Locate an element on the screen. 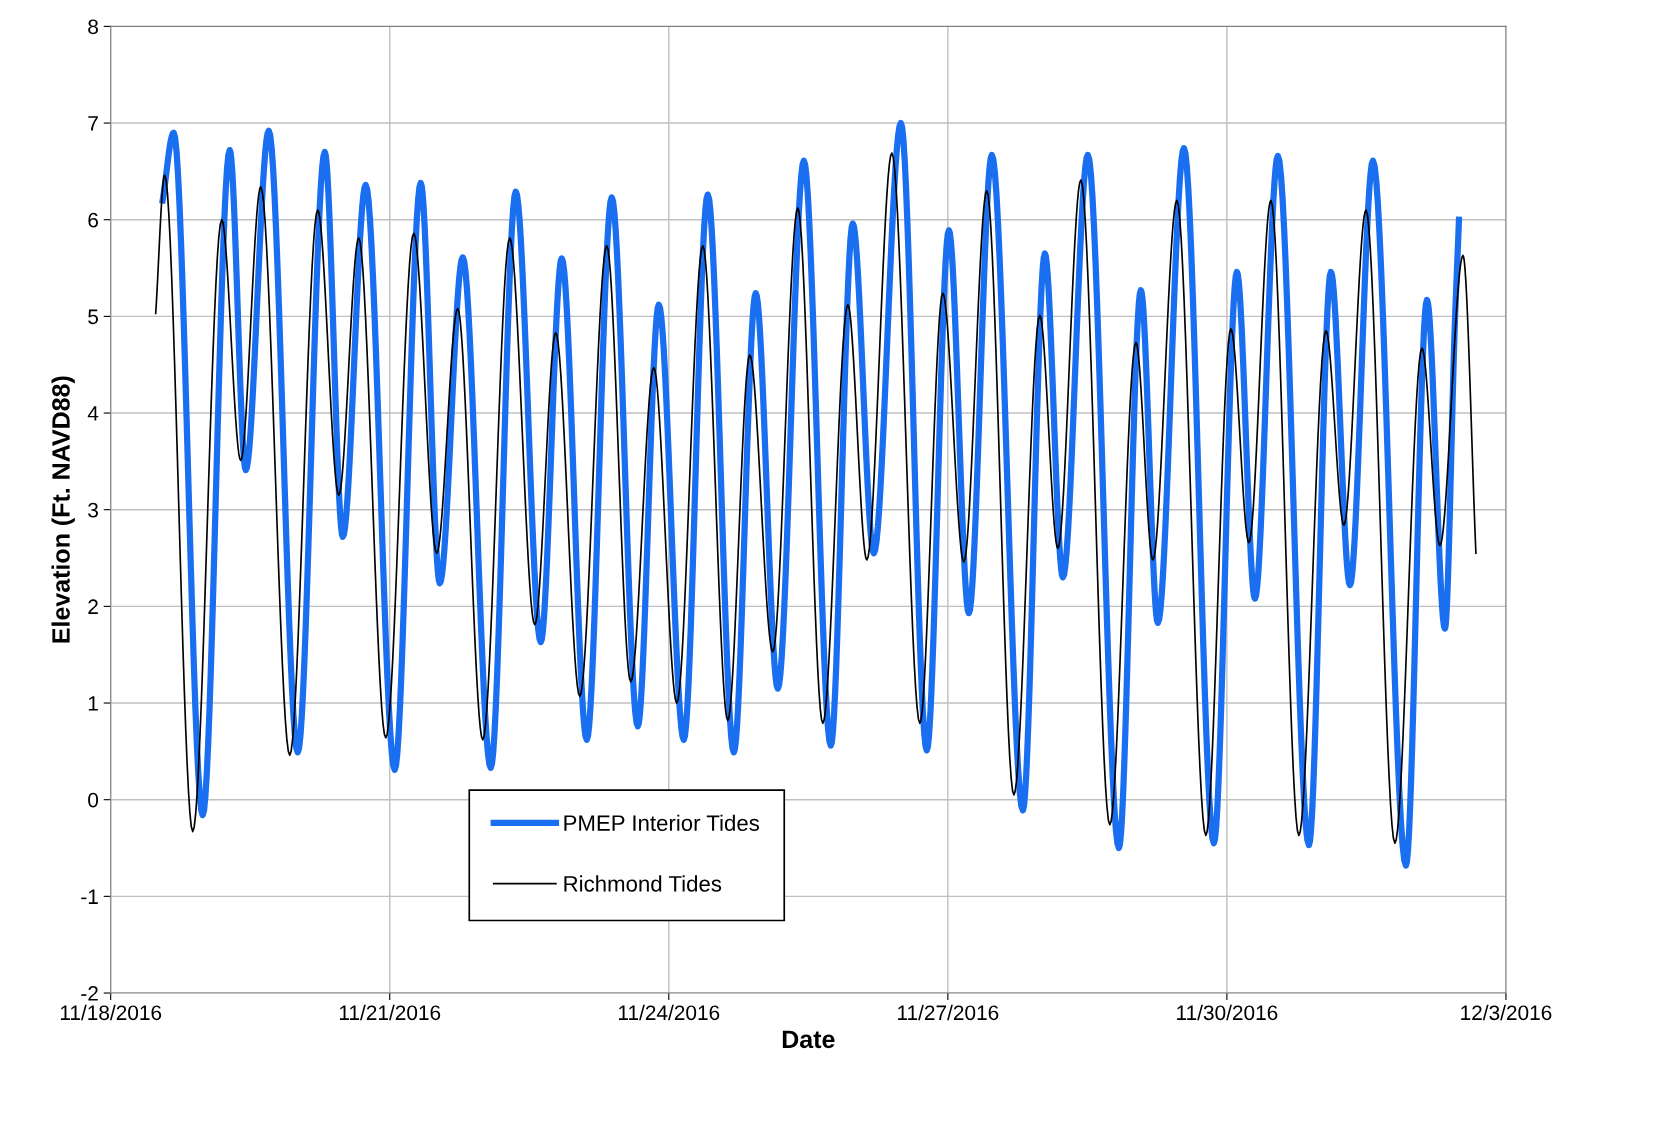  y-tick-label: 6 is located at coordinates (93, 220).